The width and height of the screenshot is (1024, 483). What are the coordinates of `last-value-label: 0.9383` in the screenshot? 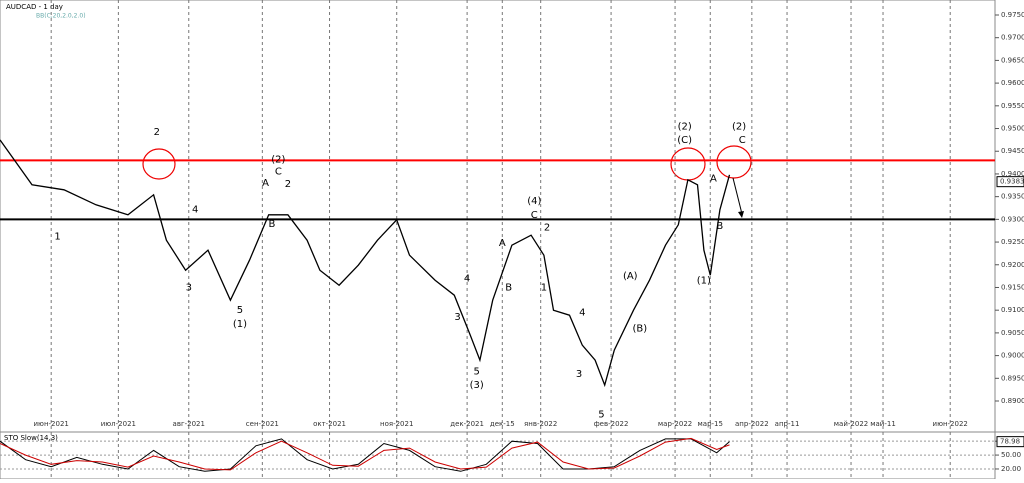 It's located at (1012, 182).